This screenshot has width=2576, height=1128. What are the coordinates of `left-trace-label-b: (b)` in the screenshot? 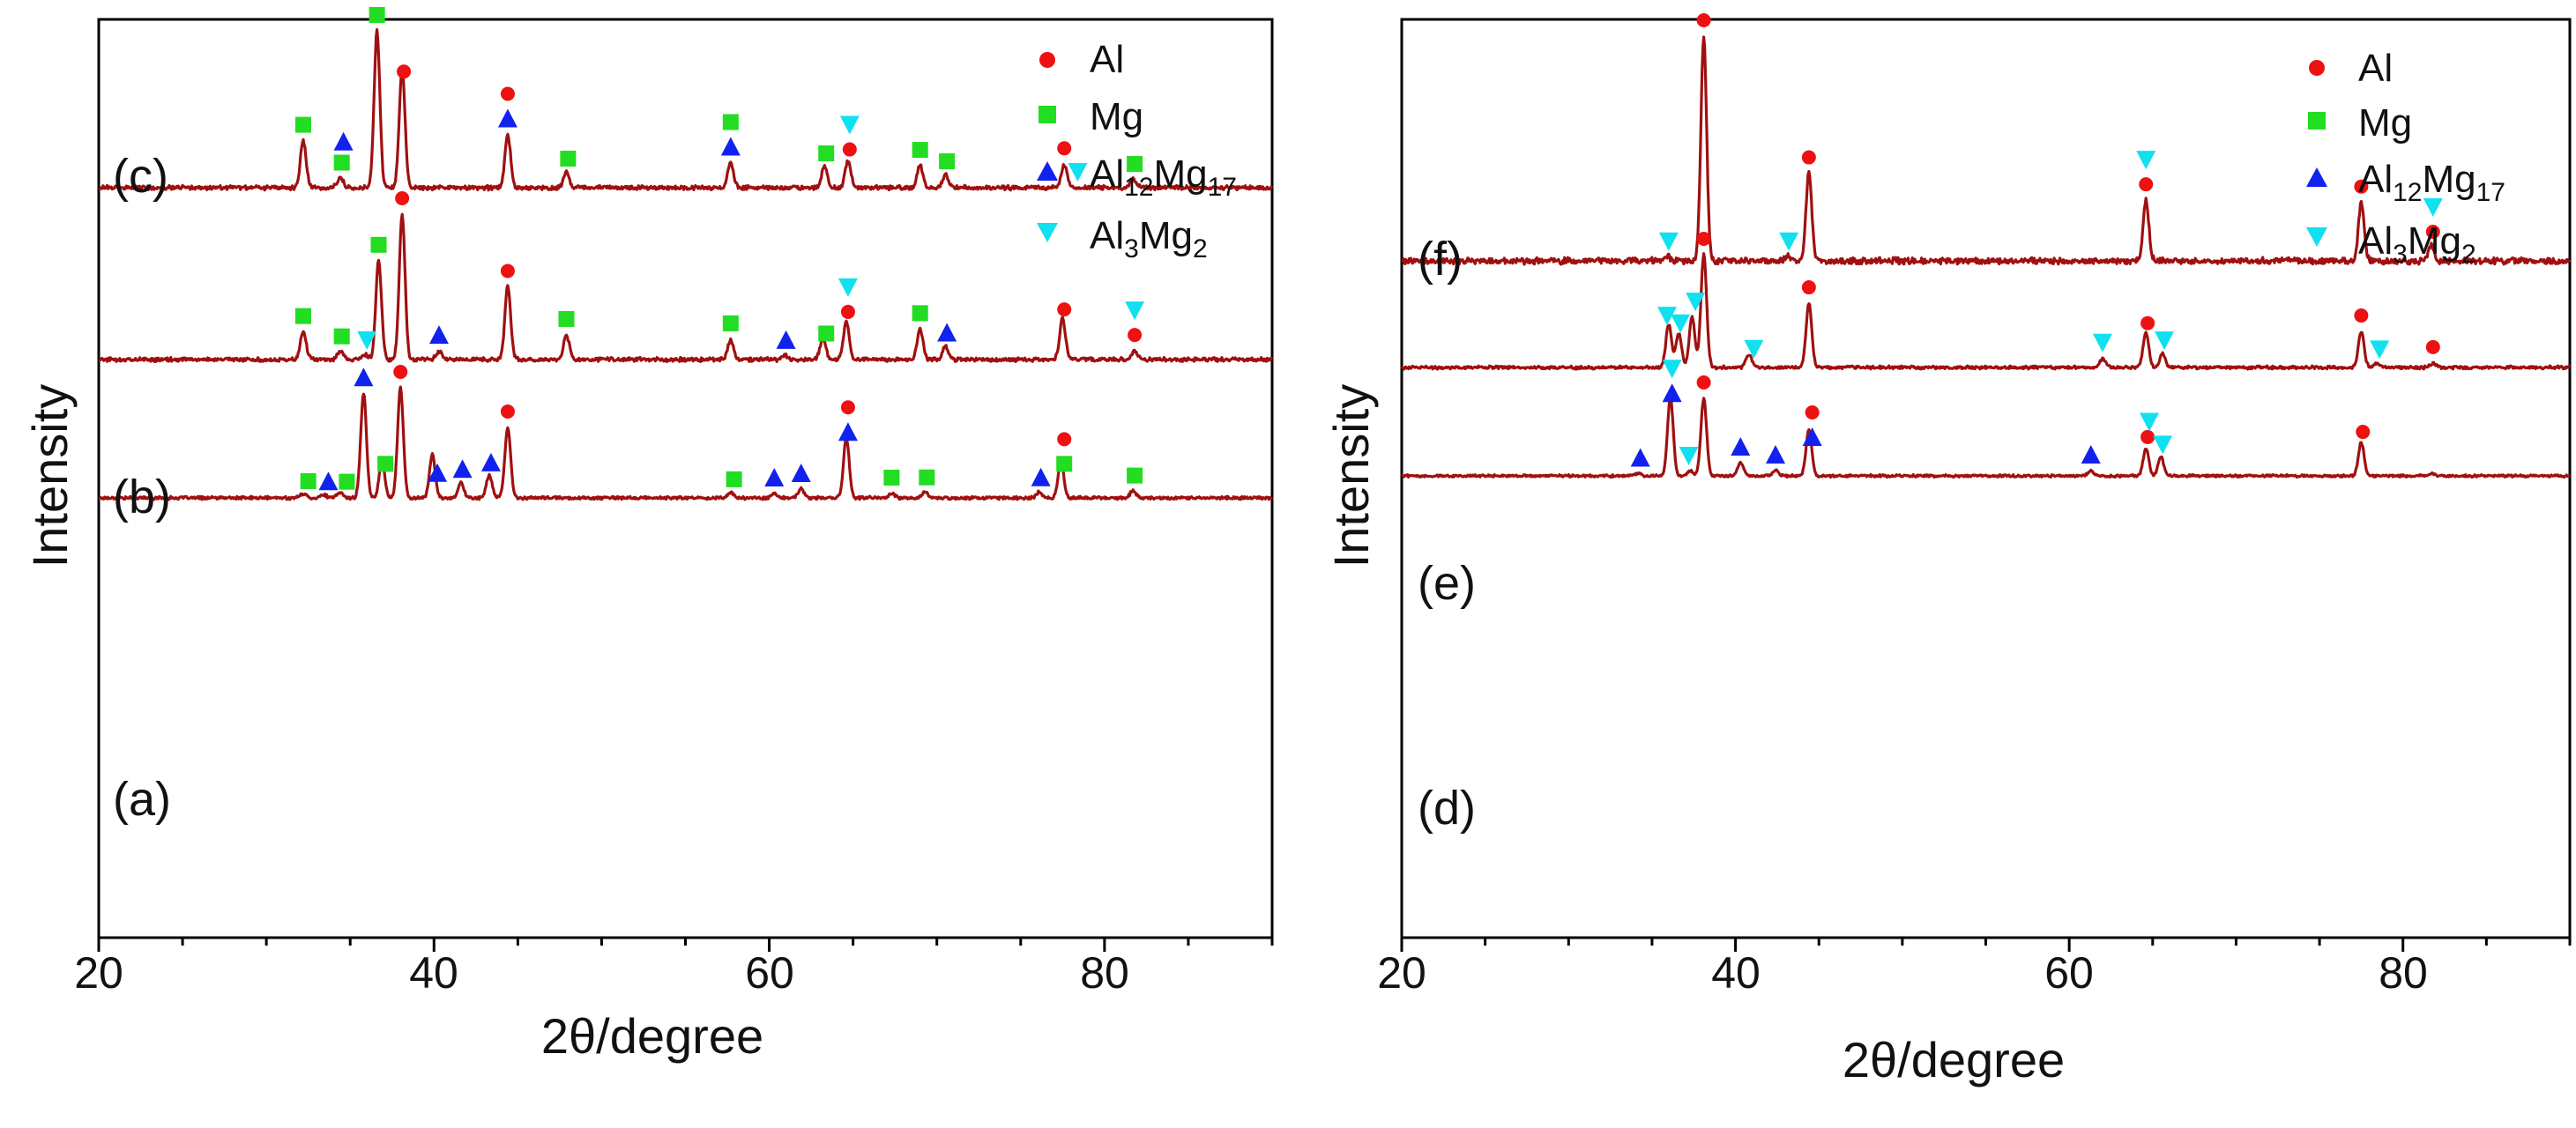 It's located at (142, 497).